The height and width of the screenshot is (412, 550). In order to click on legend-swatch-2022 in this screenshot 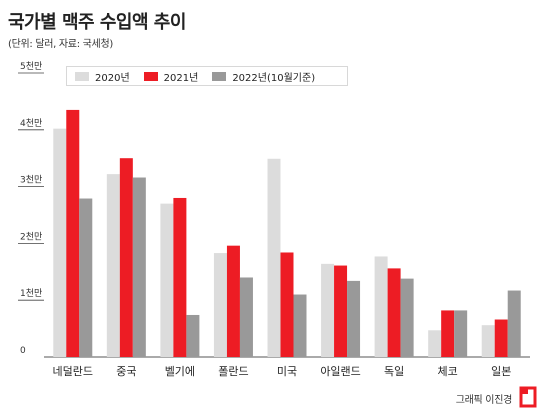, I will do `click(219, 76)`.